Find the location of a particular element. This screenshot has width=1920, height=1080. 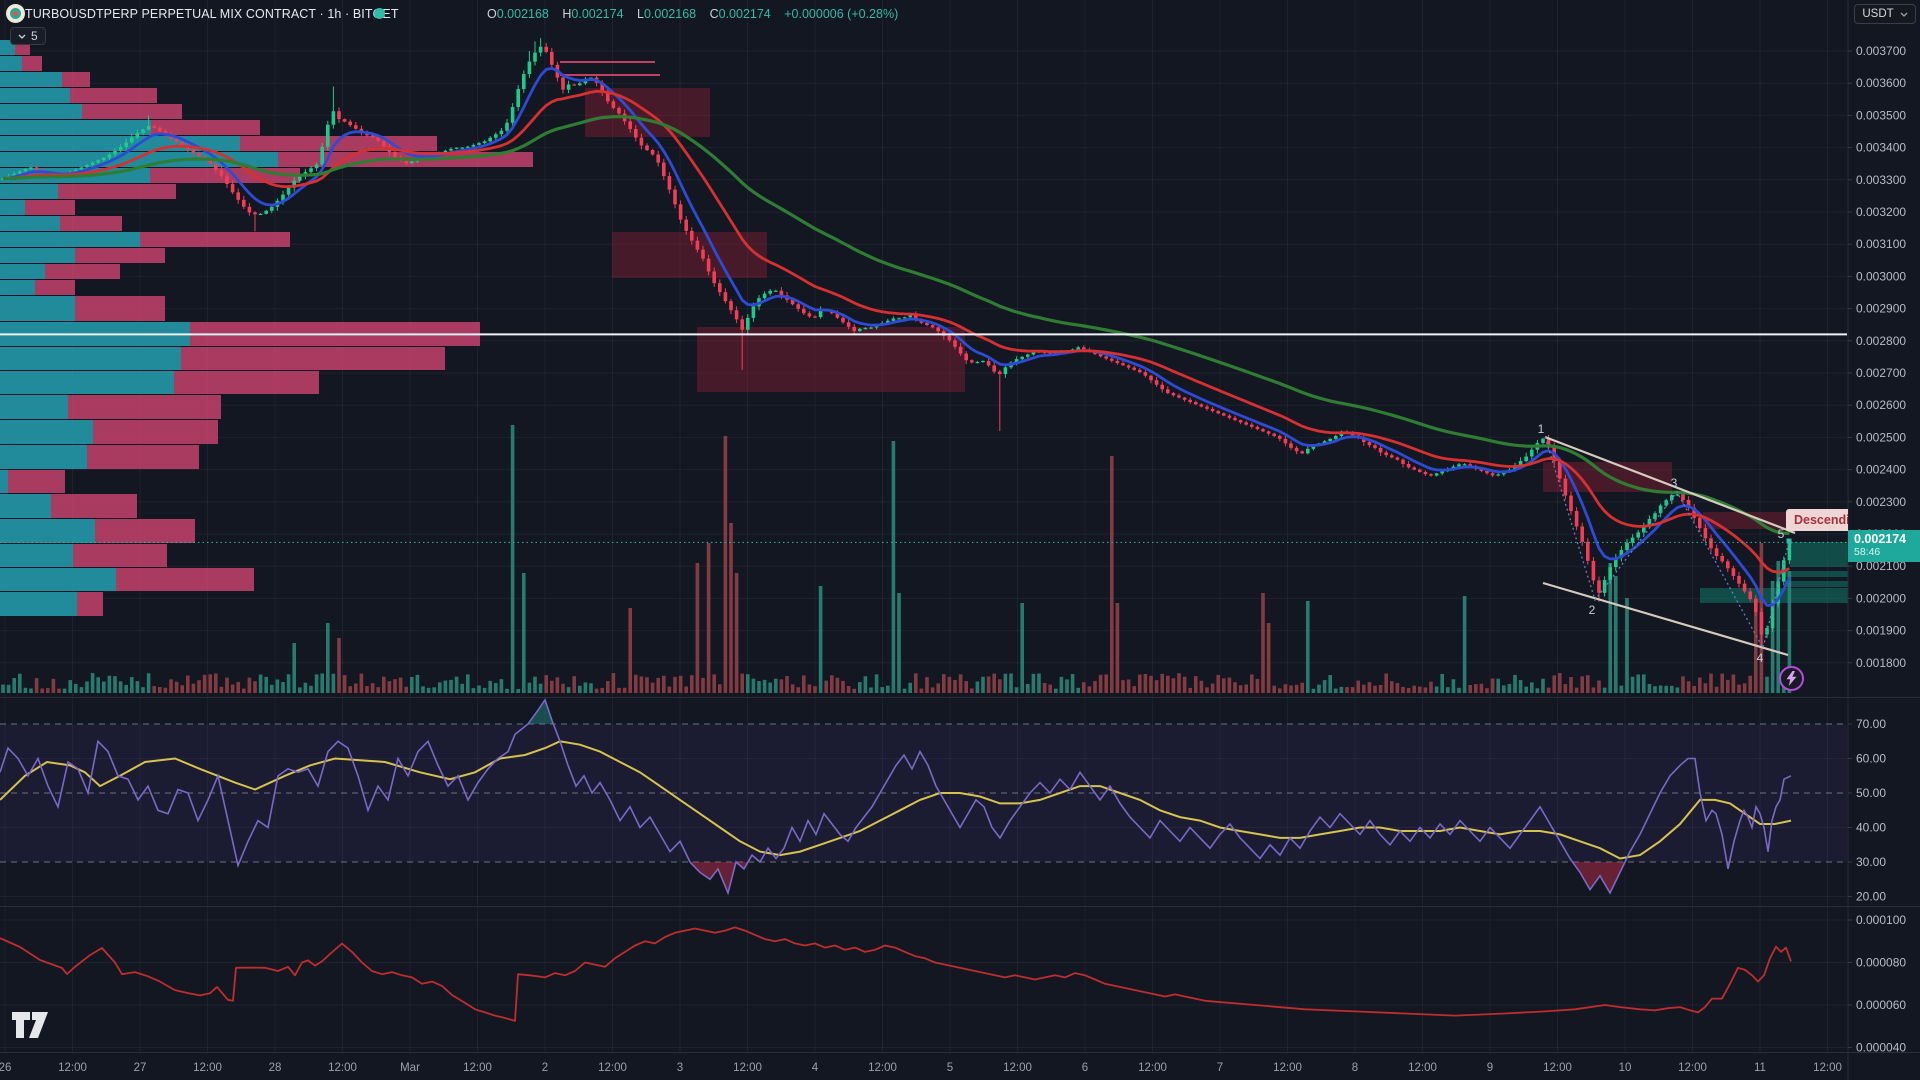

svg-text: 0.002900 is located at coordinates (1881, 309).